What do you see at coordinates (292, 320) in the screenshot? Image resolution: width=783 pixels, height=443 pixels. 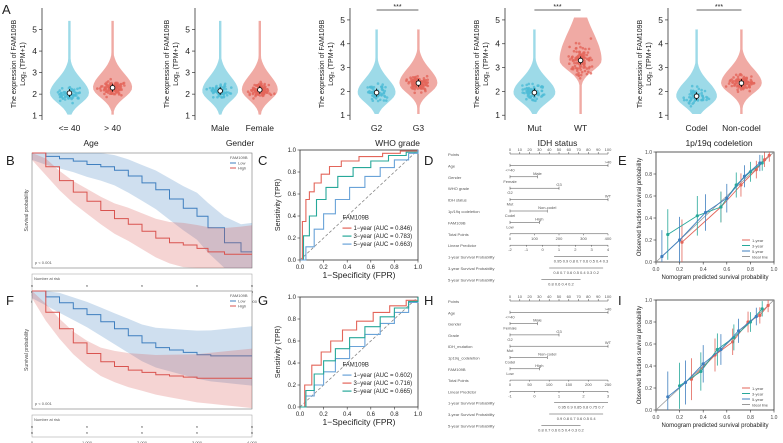 I see `y-tick-label: 0.8` at bounding box center [292, 320].